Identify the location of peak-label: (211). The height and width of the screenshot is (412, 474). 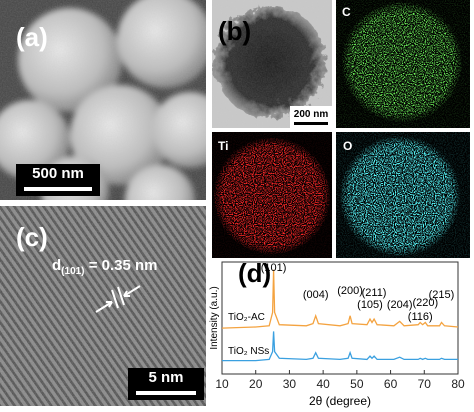
(374, 293).